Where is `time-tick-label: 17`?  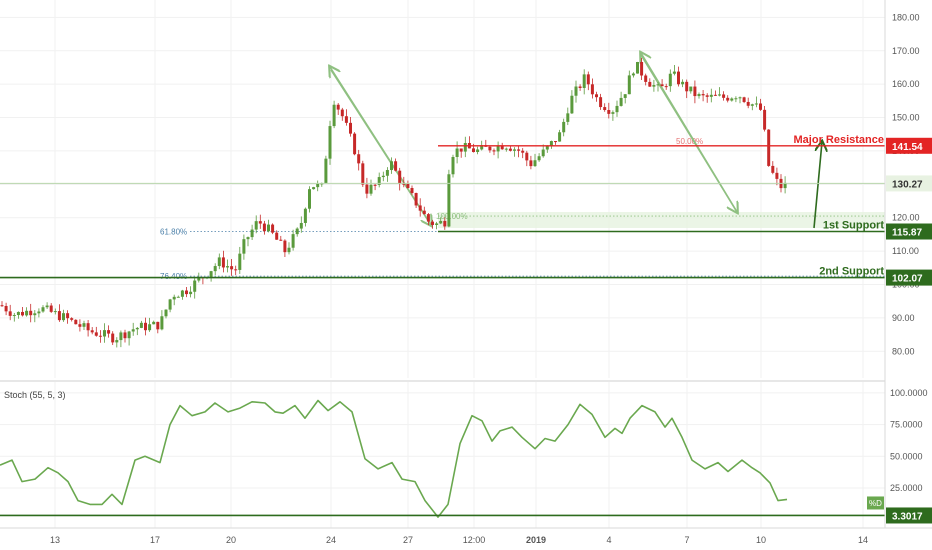
time-tick-label: 17 is located at coordinates (155, 540).